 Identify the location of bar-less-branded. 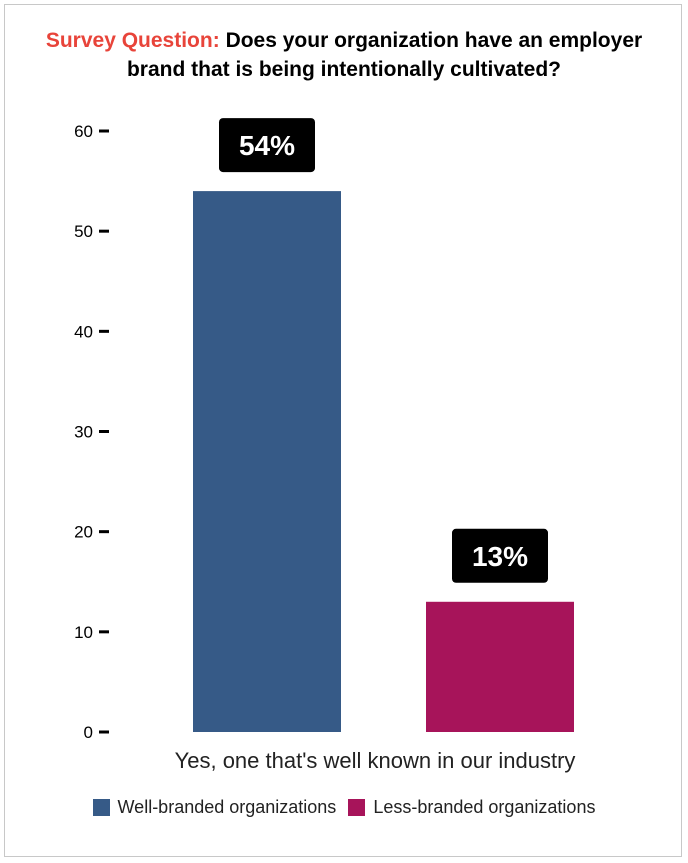
(500, 666).